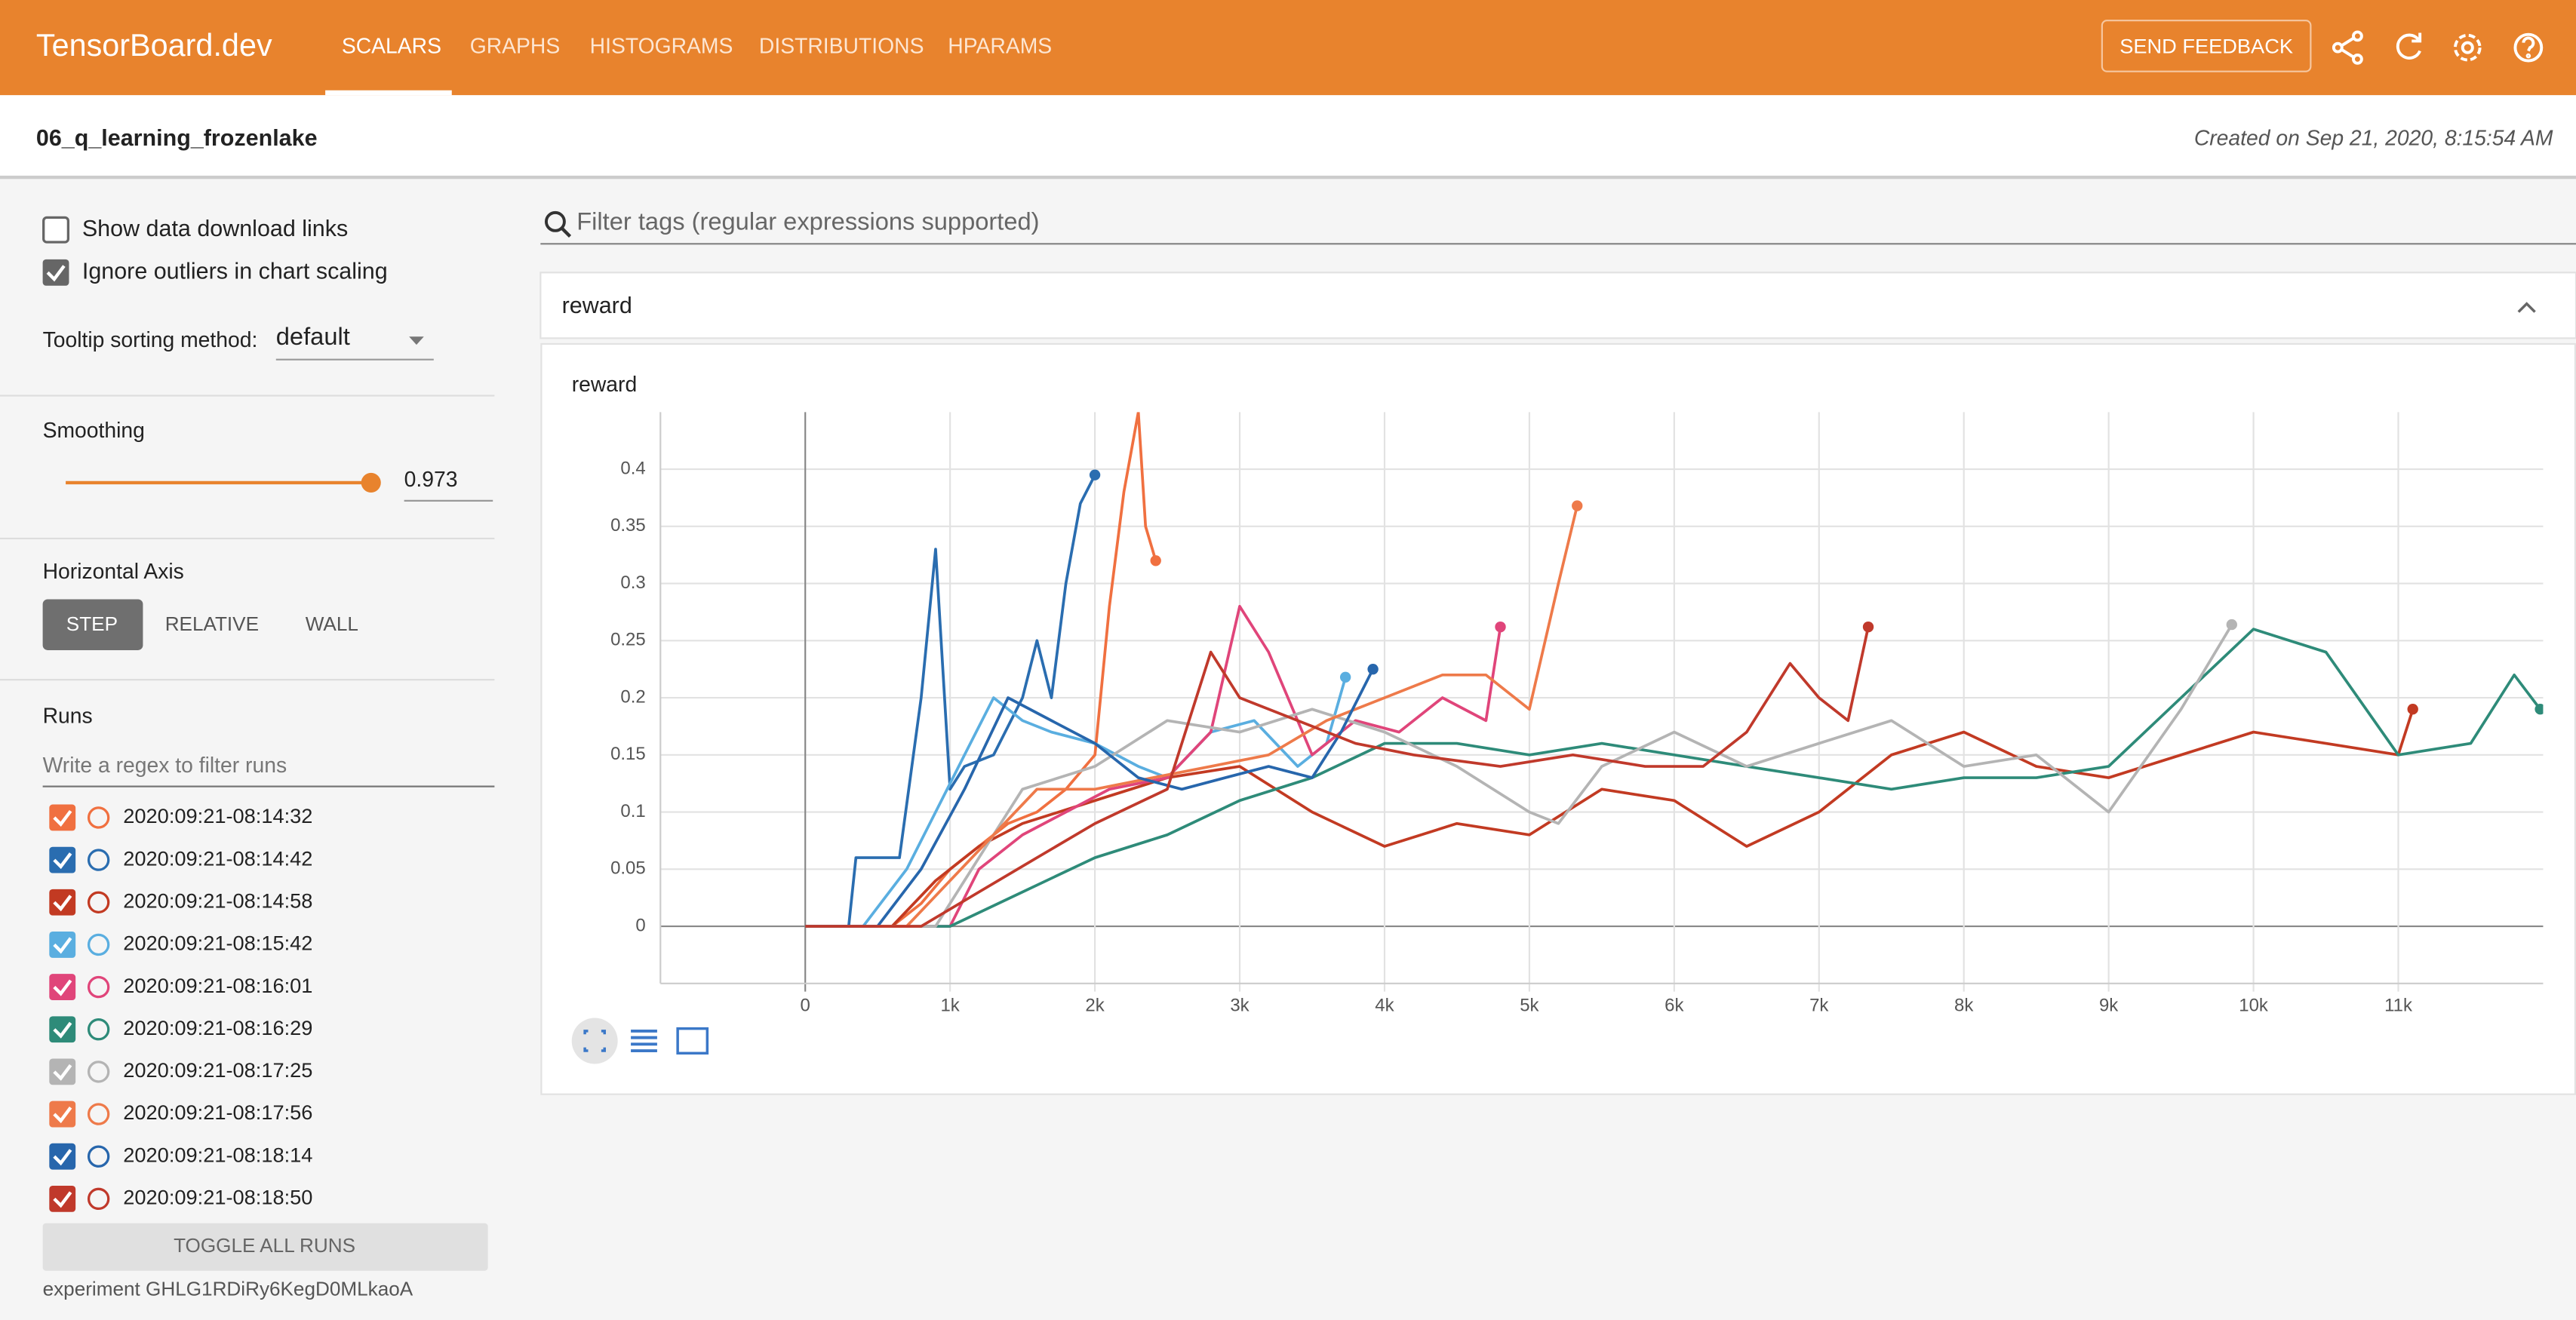 The width and height of the screenshot is (2576, 1320). What do you see at coordinates (2526, 307) in the screenshot?
I see `collapse-icon` at bounding box center [2526, 307].